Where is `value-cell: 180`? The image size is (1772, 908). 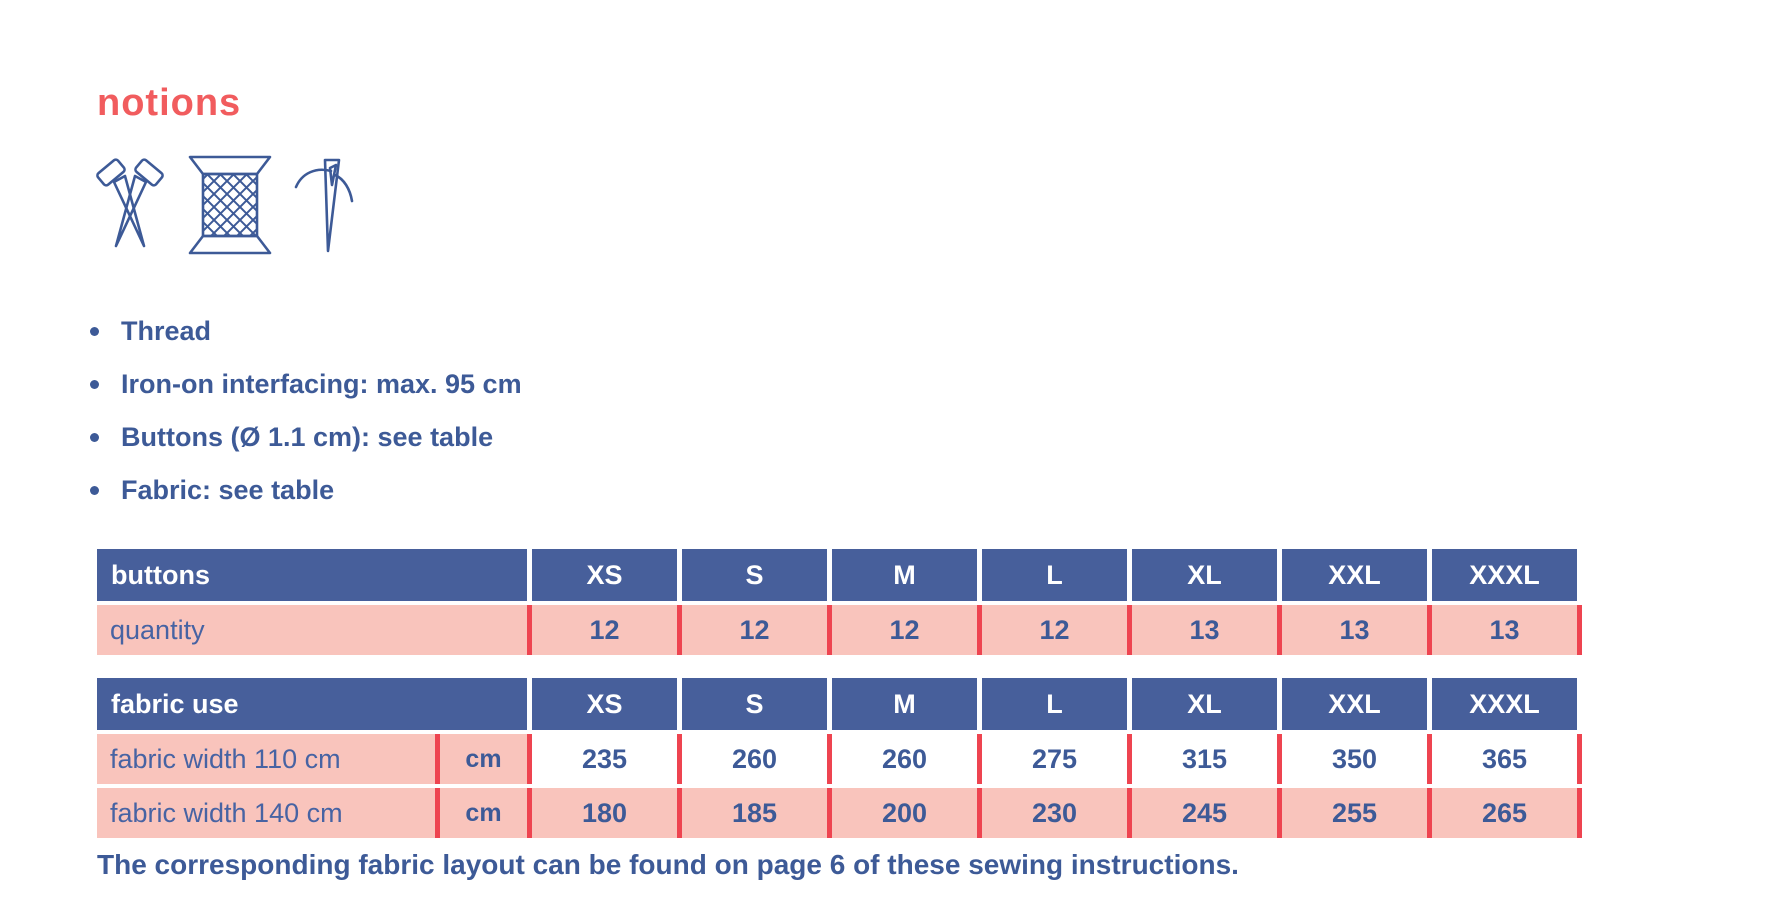
value-cell: 180 is located at coordinates (604, 813).